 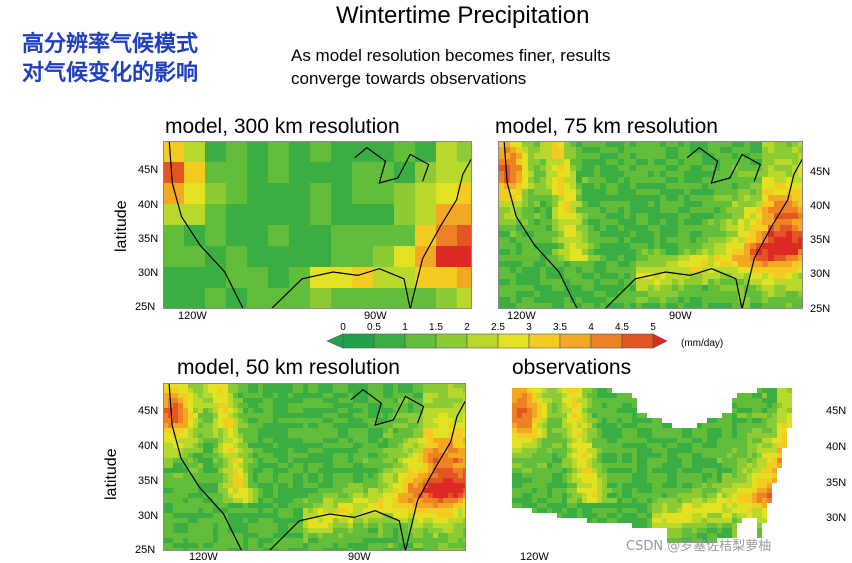 I want to click on watermark: CSDN @罗塞佐桔梨萝柚, so click(x=699, y=546).